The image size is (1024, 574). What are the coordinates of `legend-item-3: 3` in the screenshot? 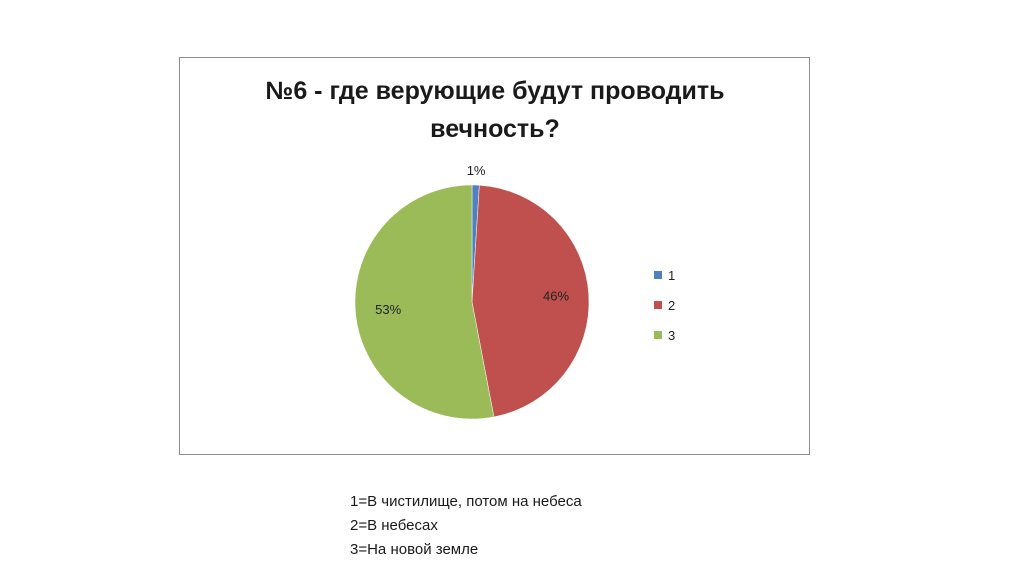 It's located at (664, 335).